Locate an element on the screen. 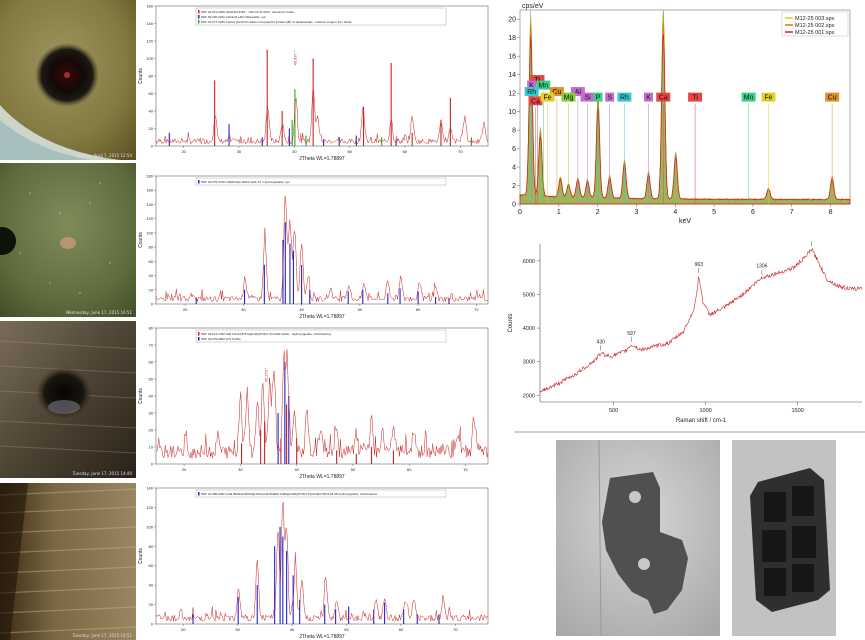  element-symbol: Ca is located at coordinates (663, 98).